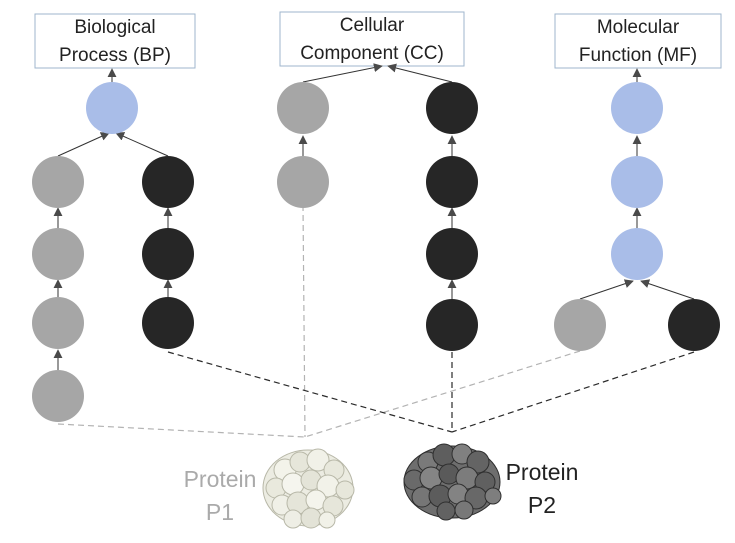  Describe the element at coordinates (542, 488) in the screenshot. I see `protein-p2-label: Protein P2` at that location.